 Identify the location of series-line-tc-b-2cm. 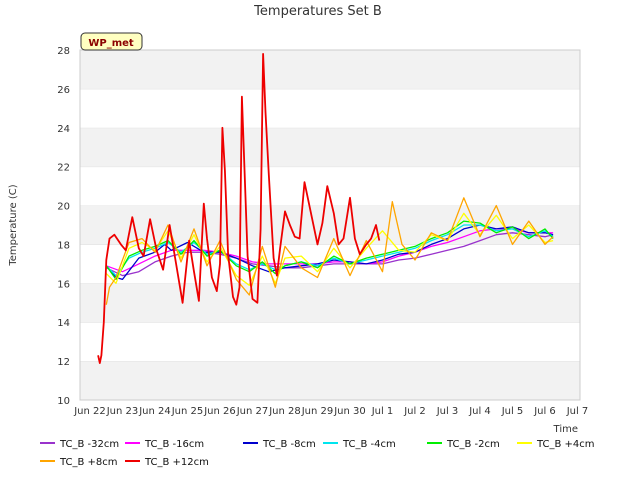
(329, 250).